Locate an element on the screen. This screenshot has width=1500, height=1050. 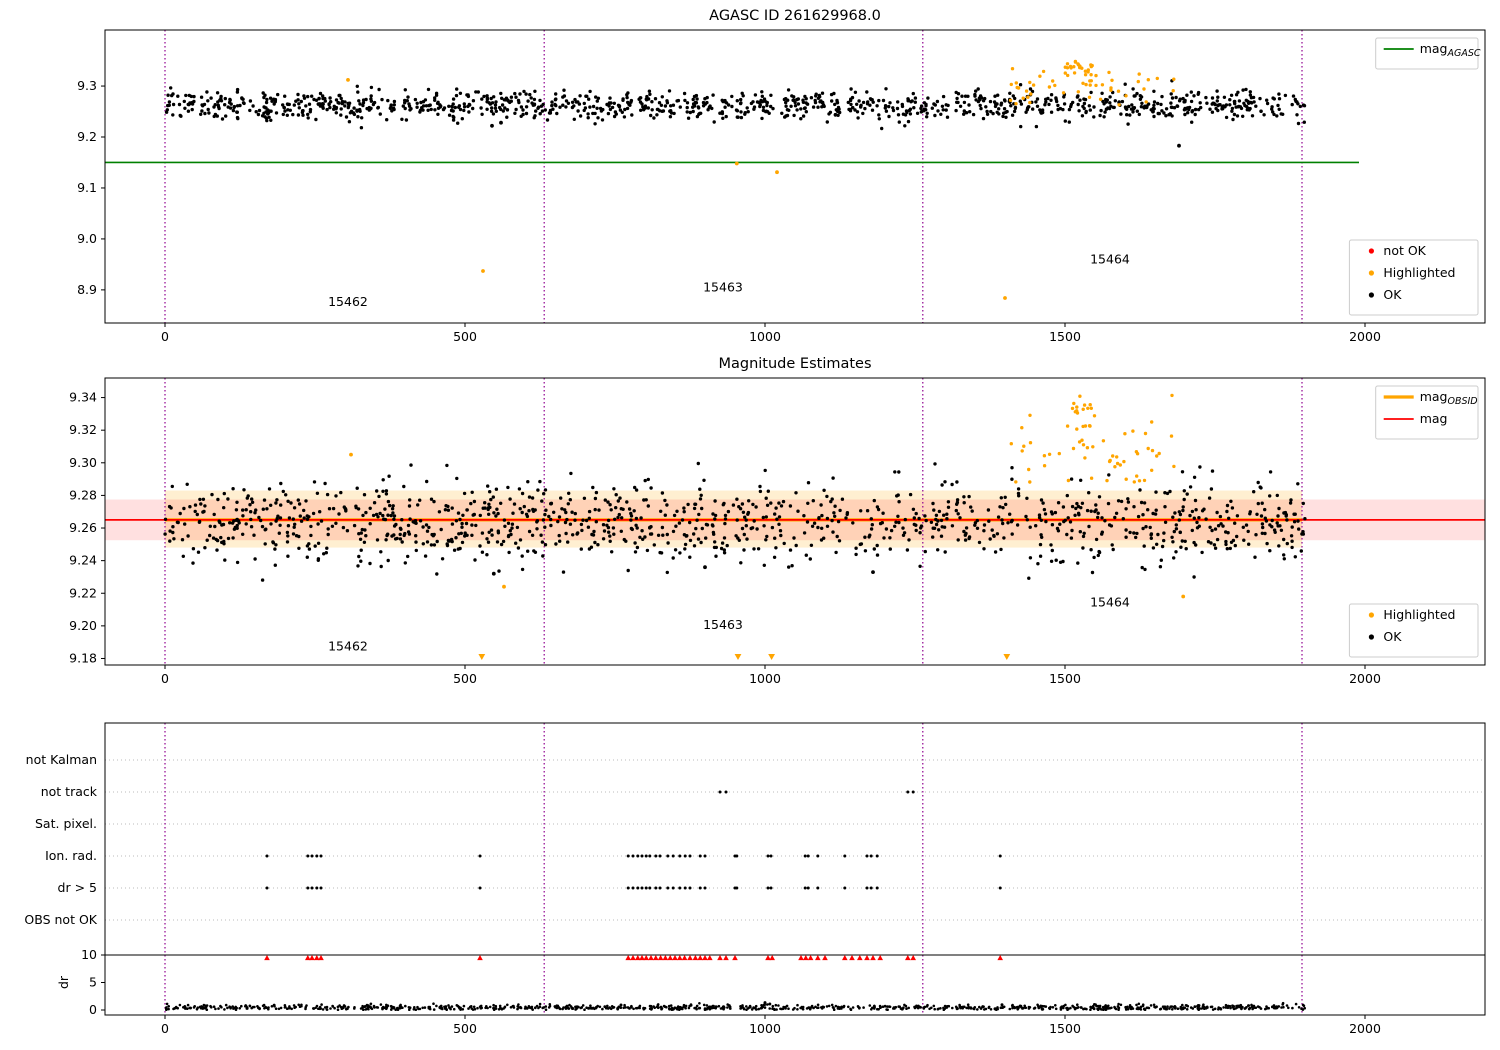
y-tick-label: 9.30 is located at coordinates (83, 462).